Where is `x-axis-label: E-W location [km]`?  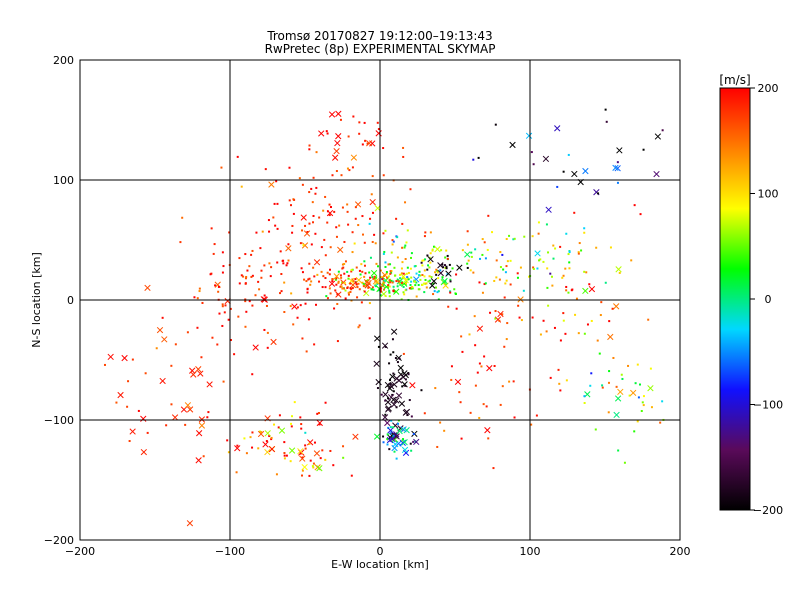 x-axis-label: E-W location [km] is located at coordinates (380, 564).